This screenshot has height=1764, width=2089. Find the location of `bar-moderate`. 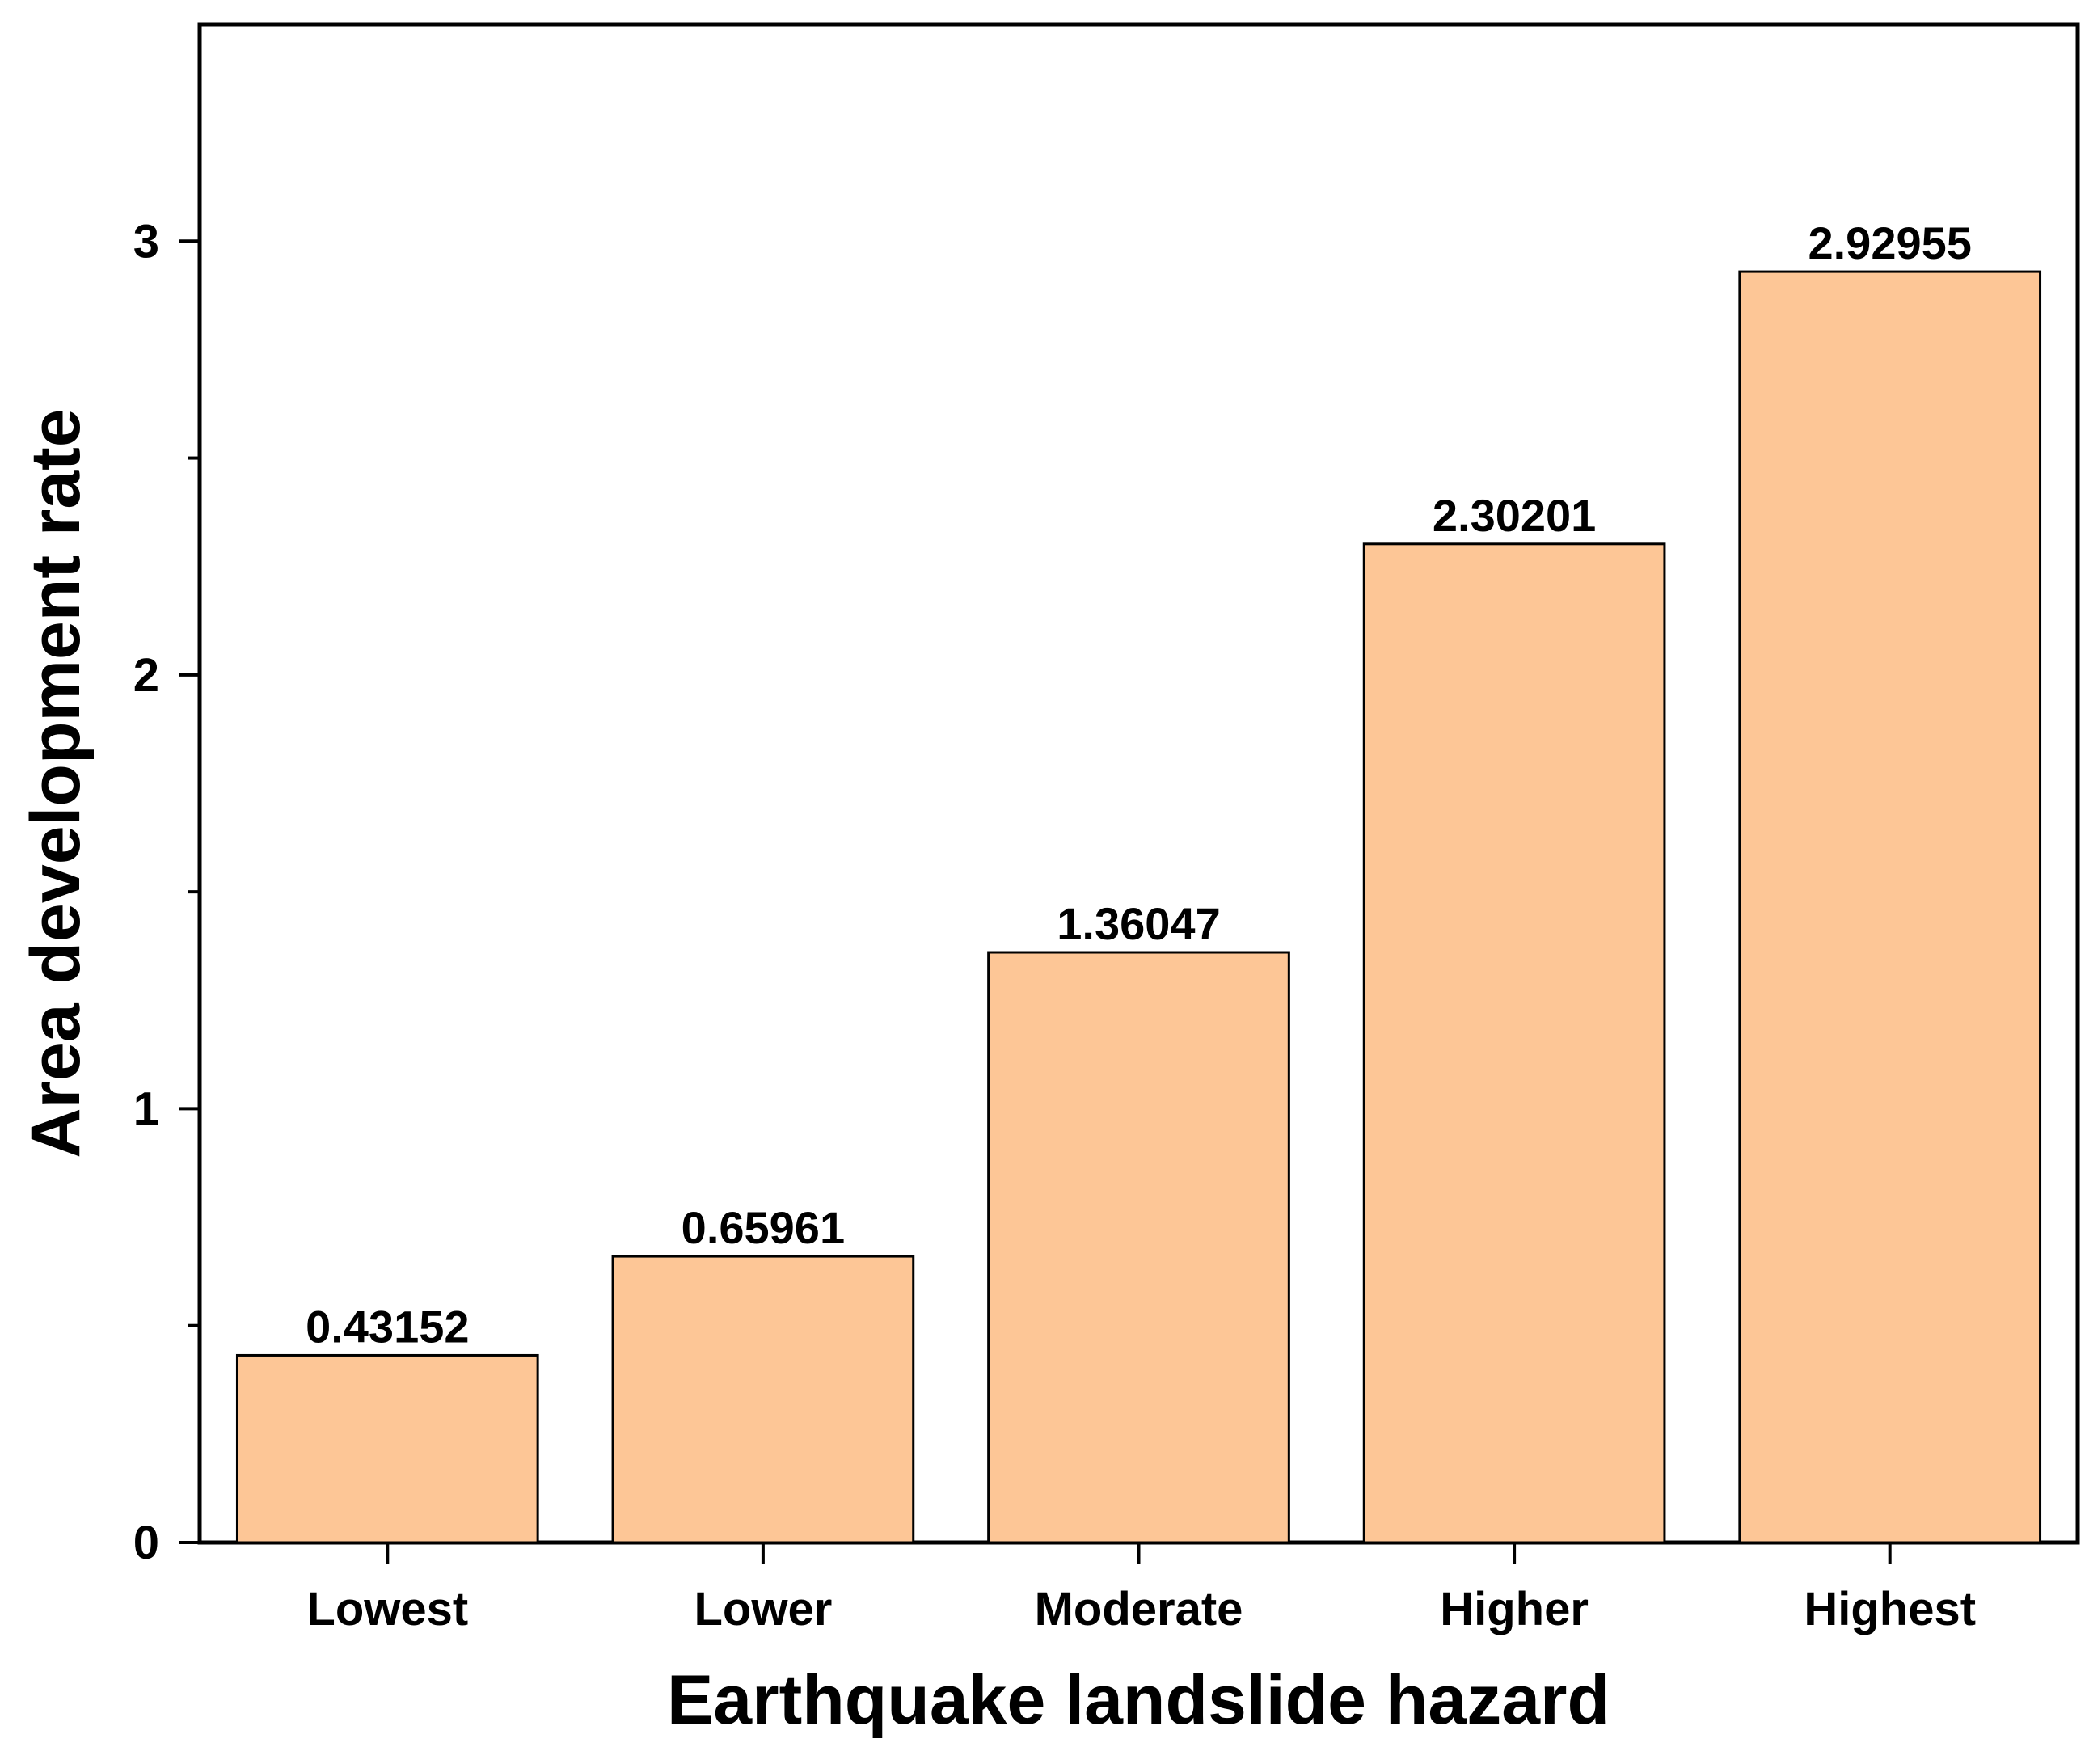

bar-moderate is located at coordinates (1138, 1247).